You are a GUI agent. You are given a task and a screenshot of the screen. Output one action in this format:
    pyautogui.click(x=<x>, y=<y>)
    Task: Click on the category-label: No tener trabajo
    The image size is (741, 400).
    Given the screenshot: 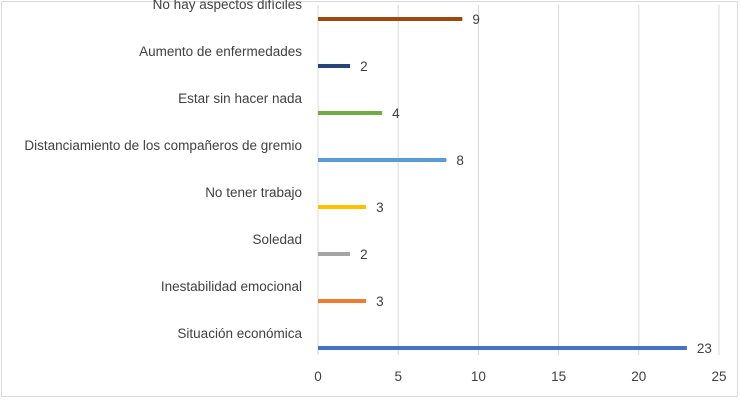 What is the action you would take?
    pyautogui.click(x=253, y=192)
    